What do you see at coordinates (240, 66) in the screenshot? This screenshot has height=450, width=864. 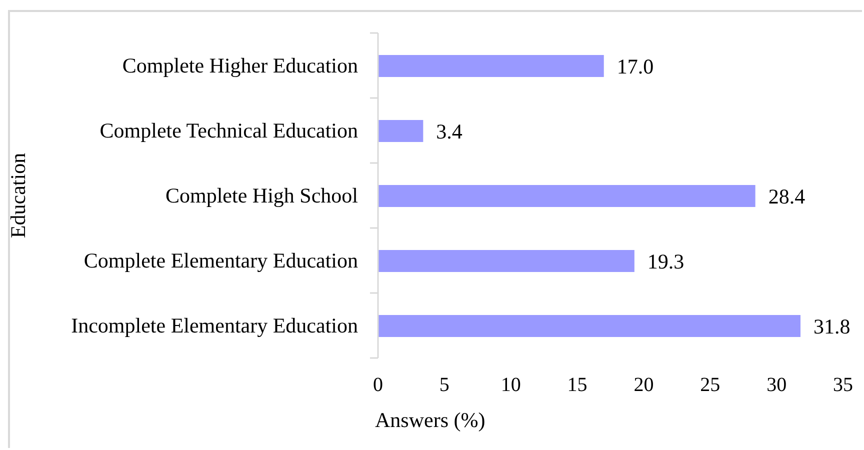 I see `y-tick-label: Complete Higher Education` at bounding box center [240, 66].